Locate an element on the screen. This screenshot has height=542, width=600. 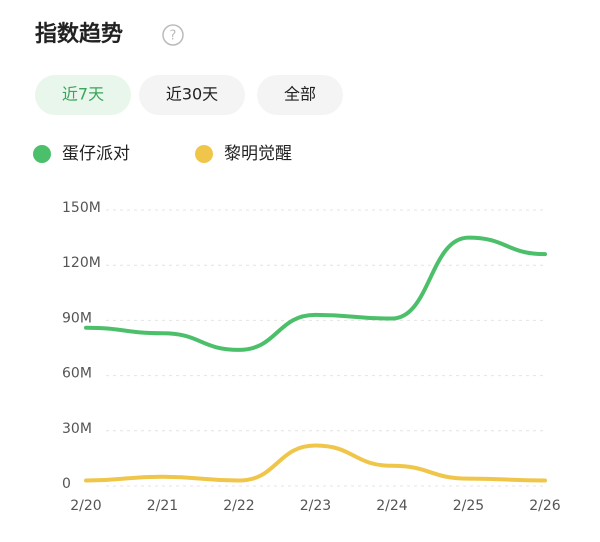
legend-label: 黎明觉醒 is located at coordinates (258, 154).